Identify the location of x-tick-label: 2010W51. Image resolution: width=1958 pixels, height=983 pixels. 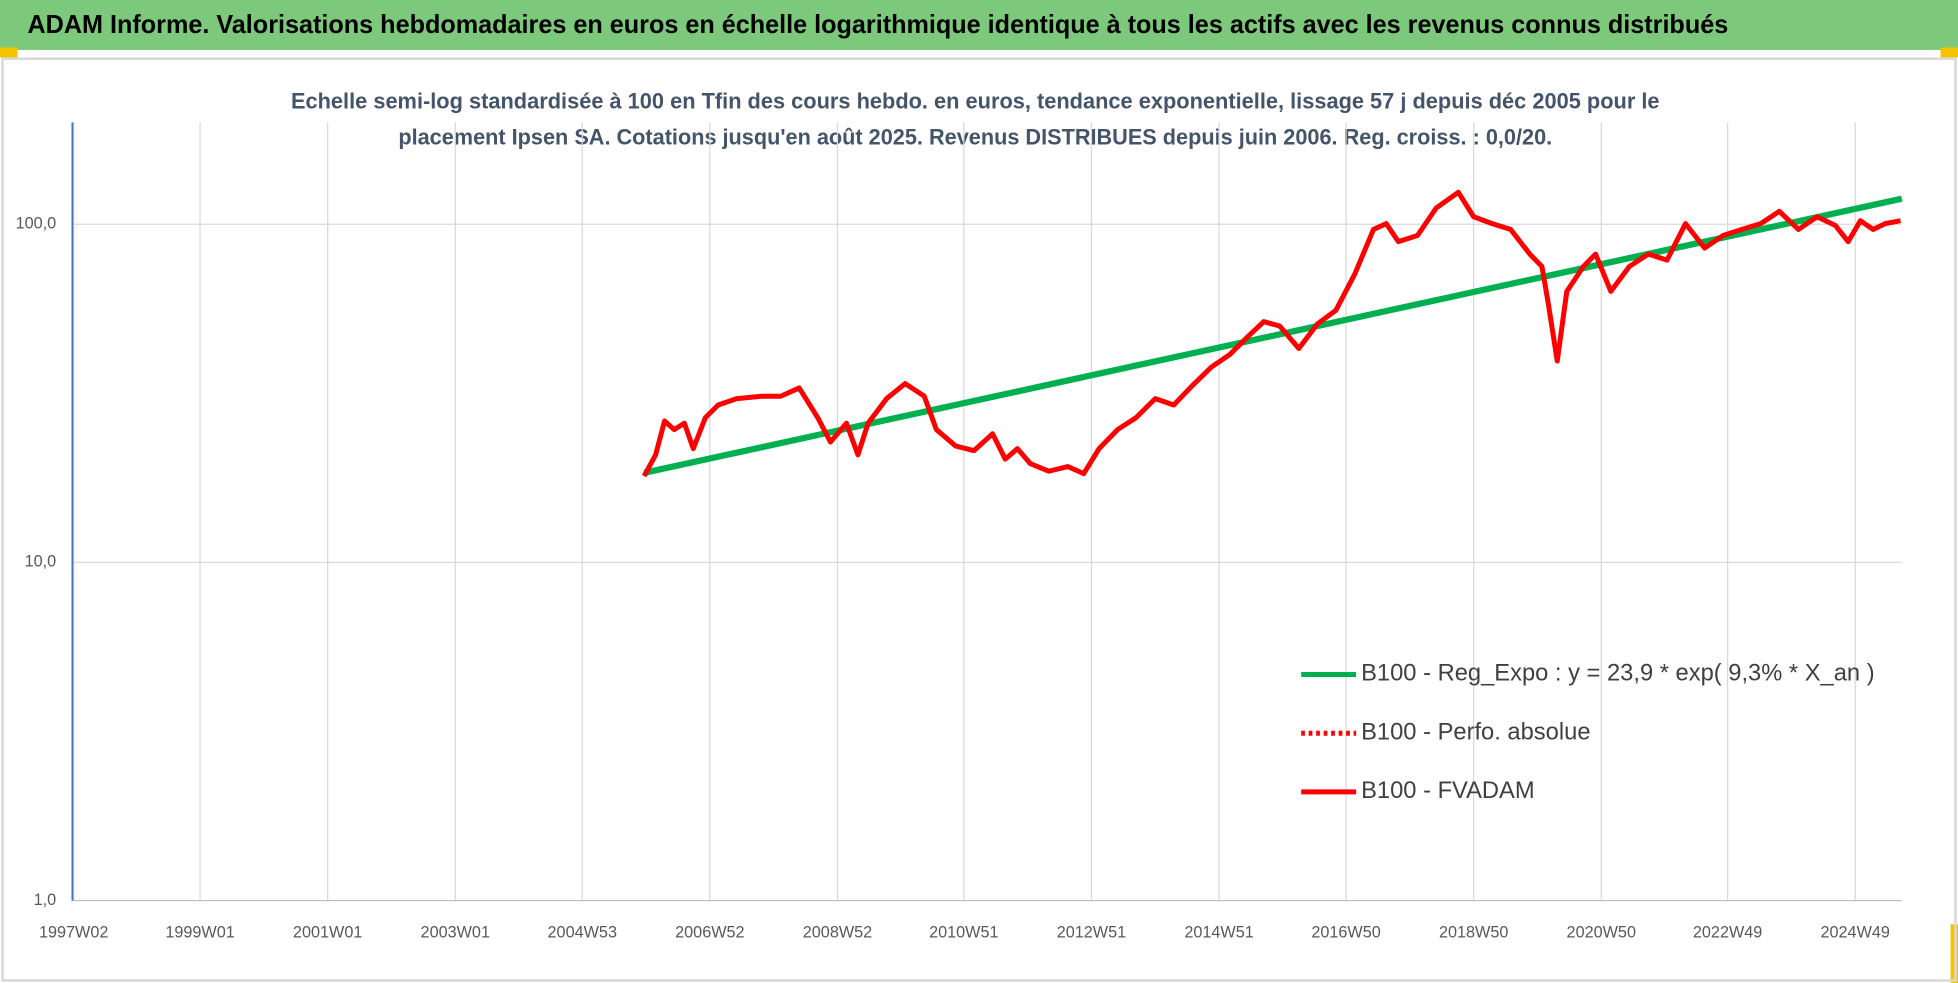
(963, 932).